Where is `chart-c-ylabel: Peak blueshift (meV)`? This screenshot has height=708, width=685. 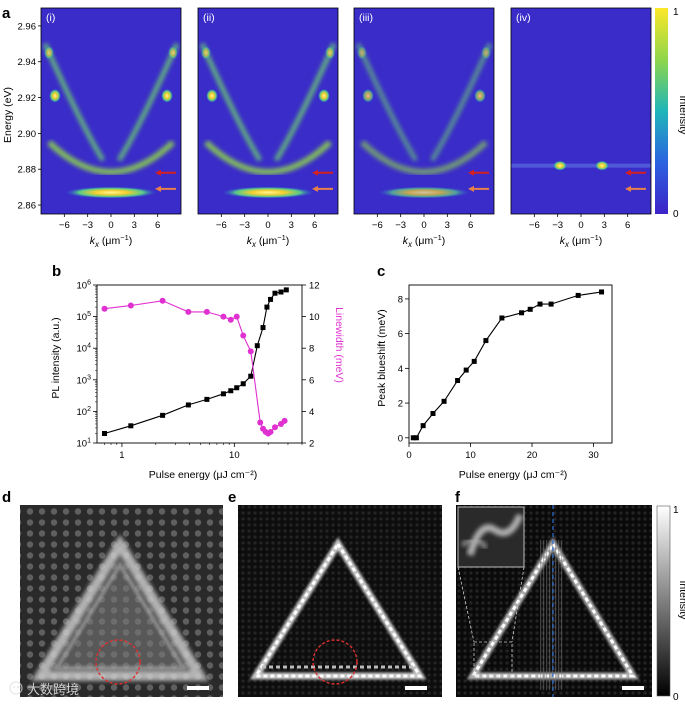 chart-c-ylabel: Peak blueshift (meV) is located at coordinates (382, 357).